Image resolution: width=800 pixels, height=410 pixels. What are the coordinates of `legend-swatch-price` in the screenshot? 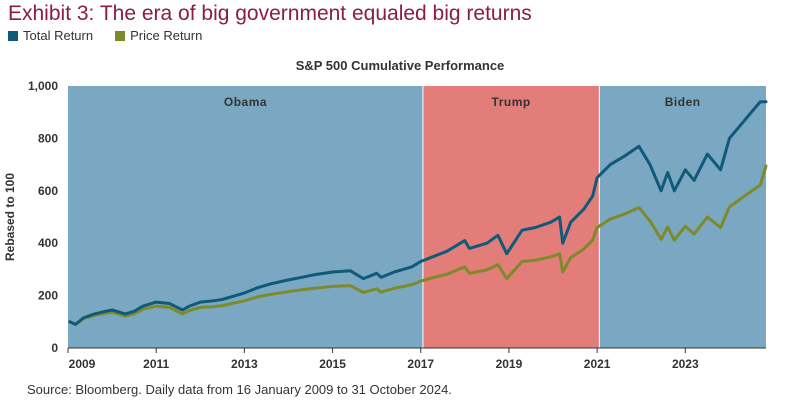 It's located at (120, 35).